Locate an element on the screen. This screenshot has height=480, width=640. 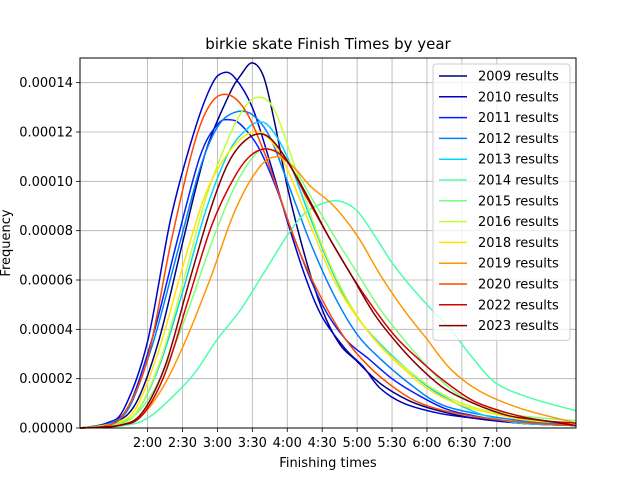
legend-label: 2015 results is located at coordinates (518, 201).